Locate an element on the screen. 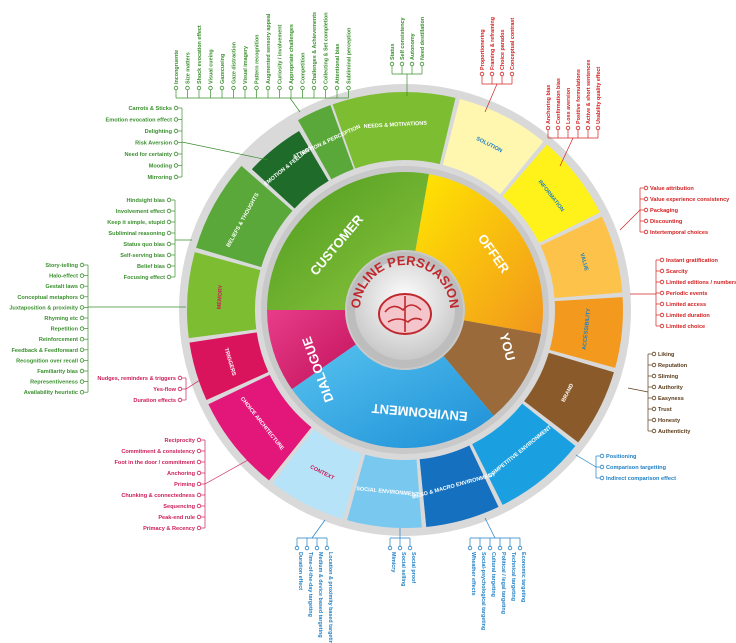 The image size is (736, 643). accessibility-item: Instant gratification is located at coordinates (692, 261).